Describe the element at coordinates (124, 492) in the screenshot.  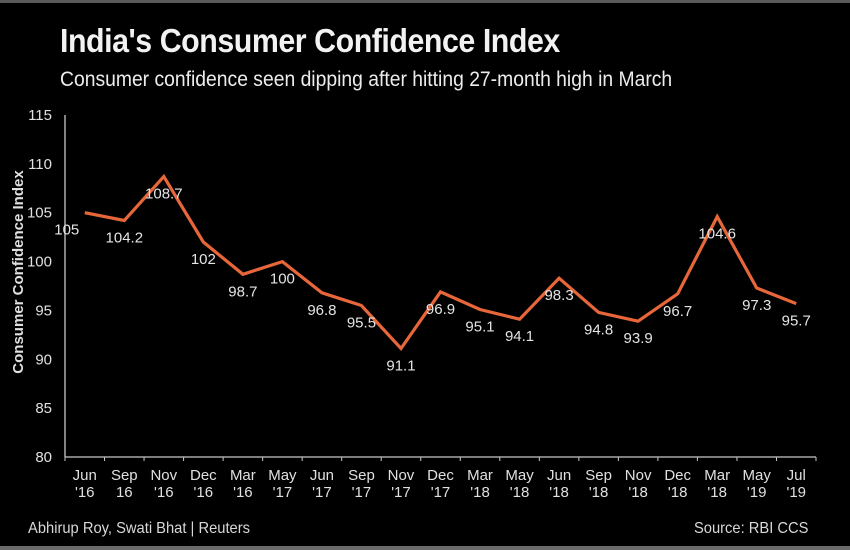
I see `x-tick-label-year: 16` at that location.